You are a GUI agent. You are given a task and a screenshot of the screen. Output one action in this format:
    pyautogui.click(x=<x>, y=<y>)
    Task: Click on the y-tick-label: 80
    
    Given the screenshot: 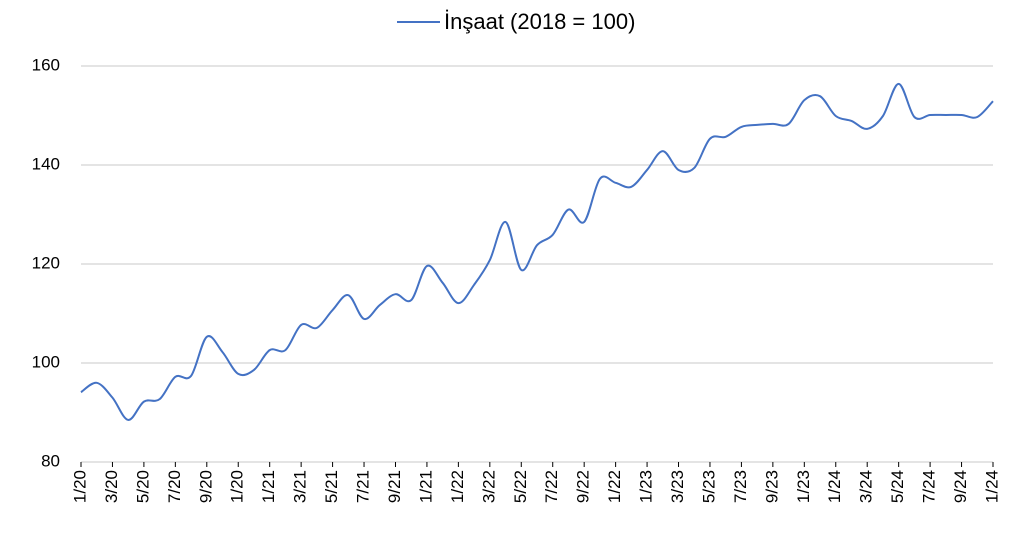 What is the action you would take?
    pyautogui.click(x=50, y=460)
    